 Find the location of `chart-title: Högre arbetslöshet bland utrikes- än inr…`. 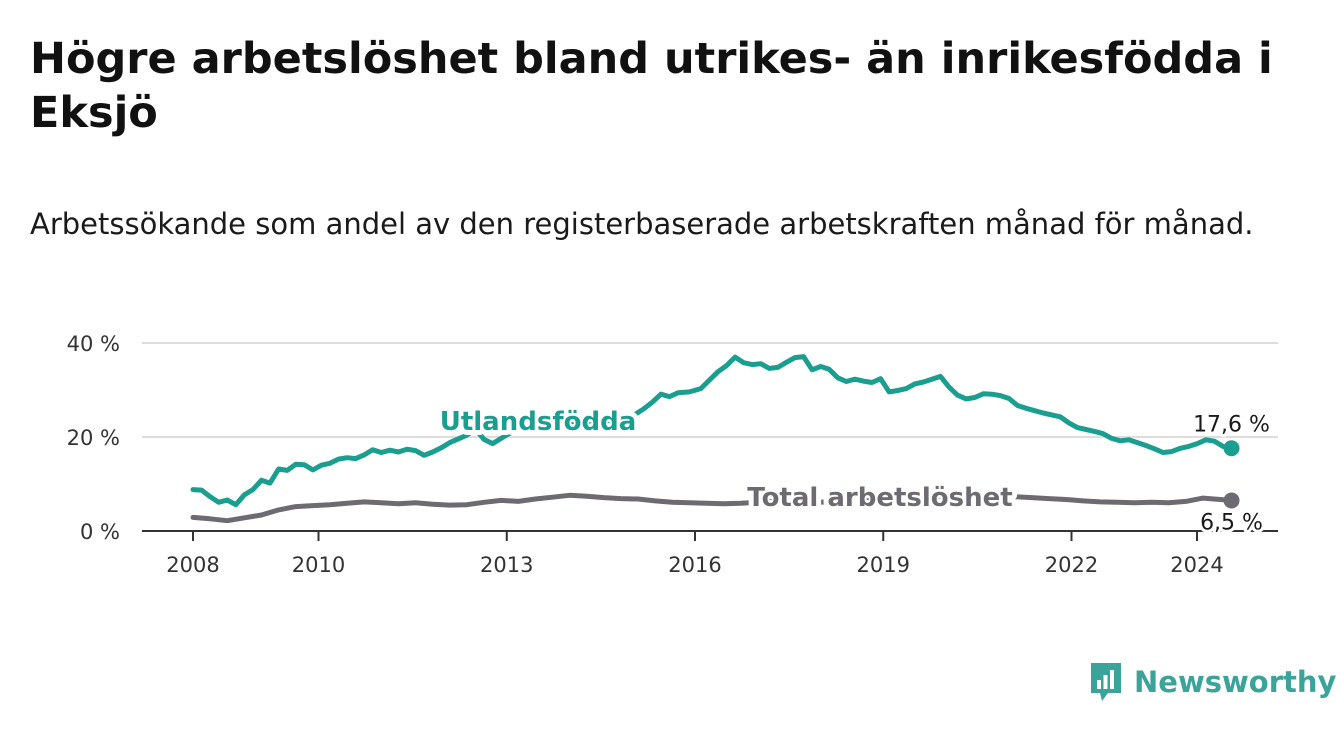

chart-title: Högre arbetslöshet bland utrikes- än inr… is located at coordinates (651, 86).